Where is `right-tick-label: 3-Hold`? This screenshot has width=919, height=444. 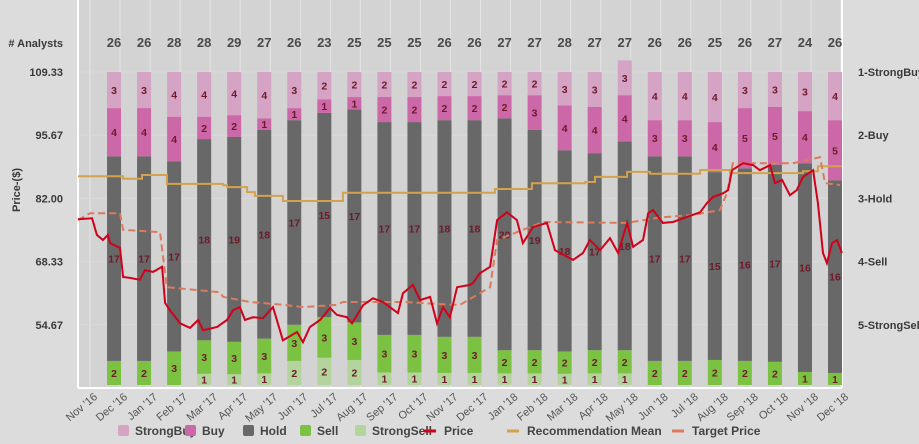 right-tick-label: 3-Hold is located at coordinates (875, 199).